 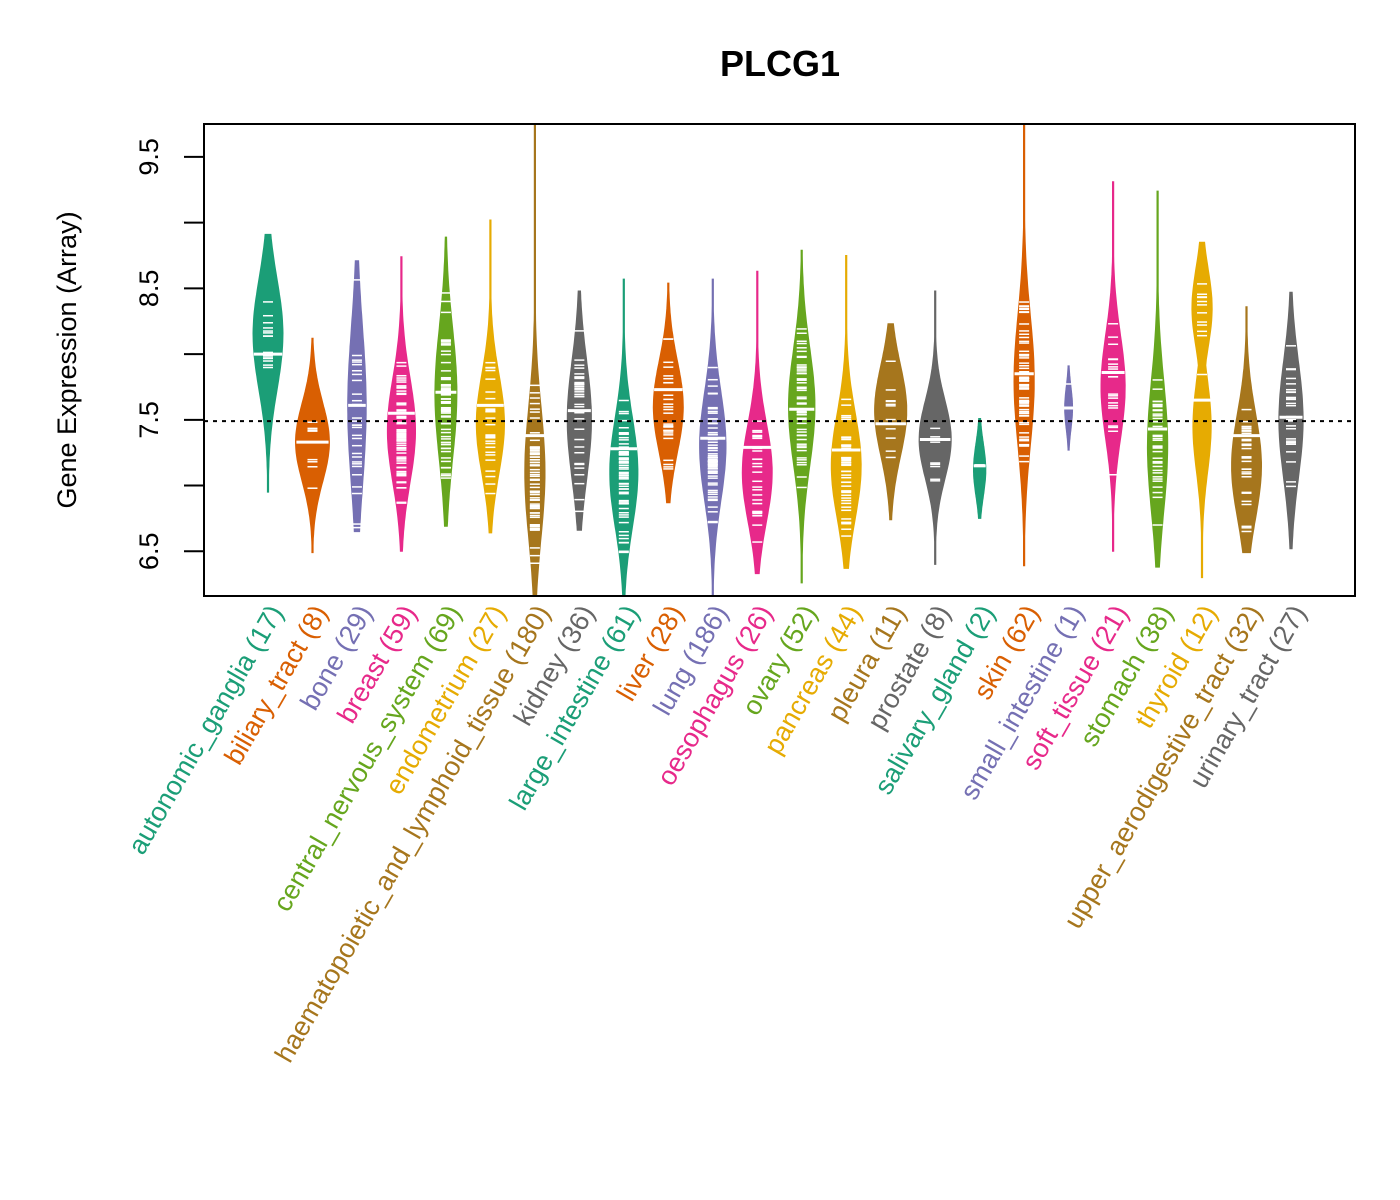 What do you see at coordinates (579, 410) in the screenshot?
I see `bean-kidney` at bounding box center [579, 410].